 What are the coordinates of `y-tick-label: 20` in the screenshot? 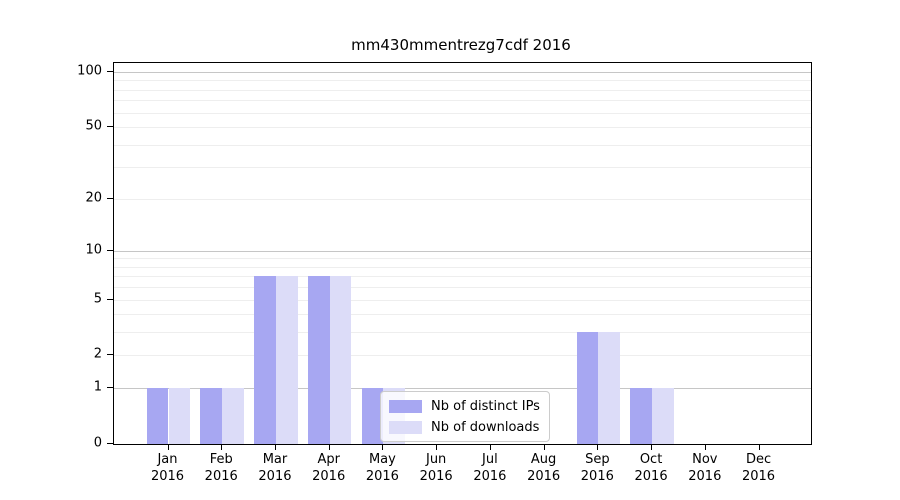 It's located at (93, 198).